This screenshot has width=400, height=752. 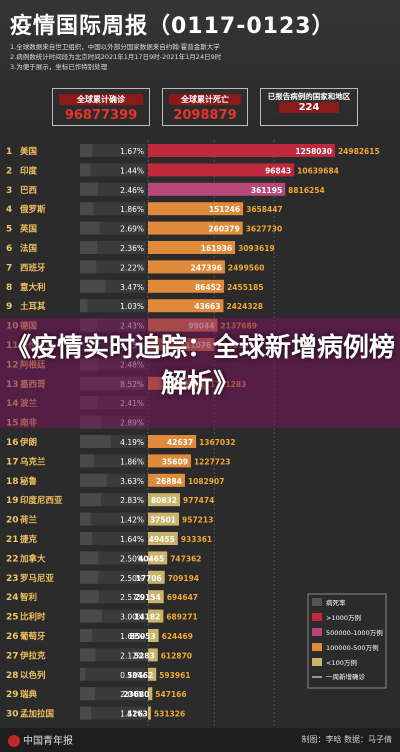 What do you see at coordinates (246, 267) in the screenshot?
I see `cumulative-label: 2499560` at bounding box center [246, 267].